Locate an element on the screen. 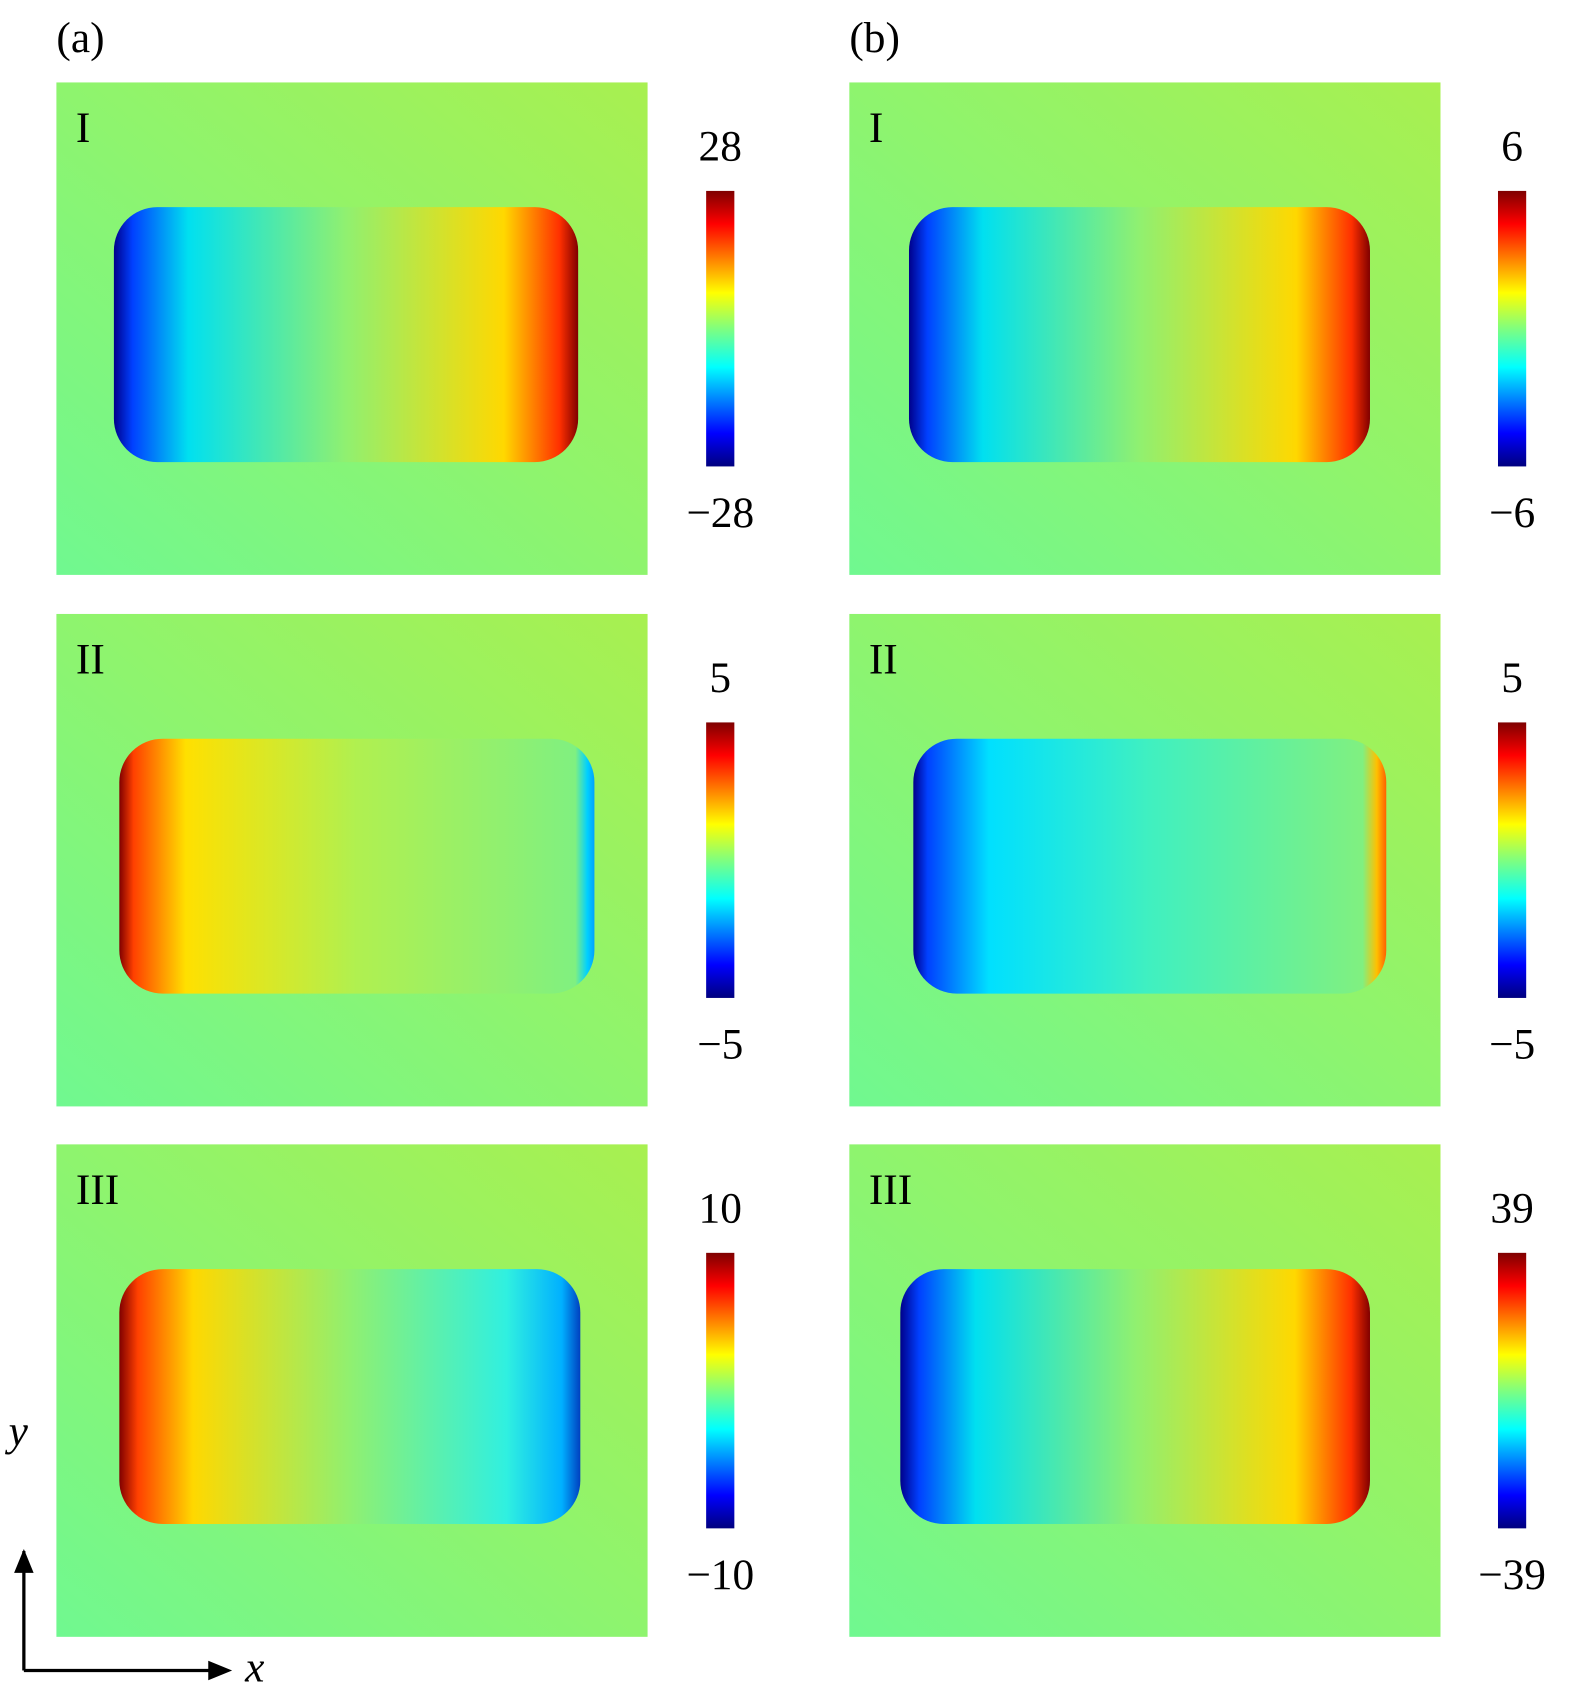 The width and height of the screenshot is (1575, 1703). x-axis-label: x is located at coordinates (254, 1667).